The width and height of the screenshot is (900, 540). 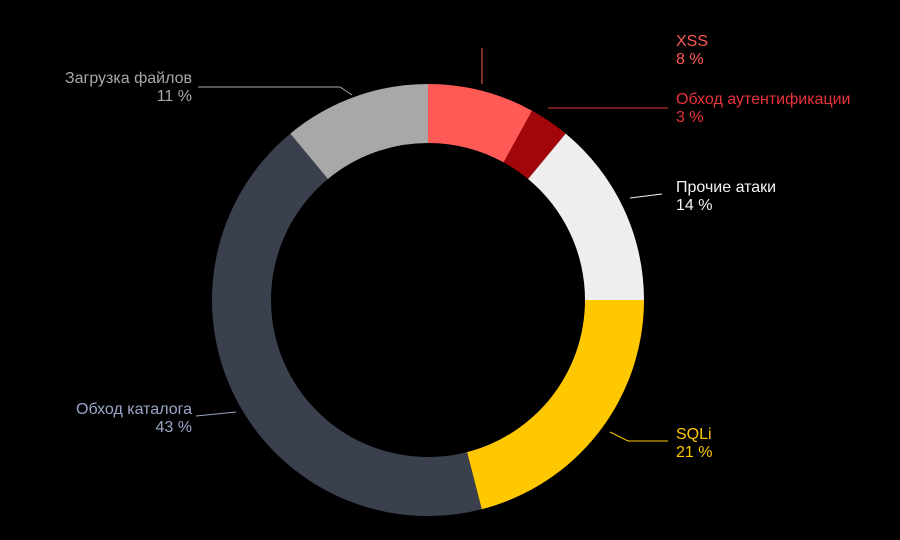 What do you see at coordinates (694, 452) in the screenshot?
I see `slice-value-label: 21 %` at bounding box center [694, 452].